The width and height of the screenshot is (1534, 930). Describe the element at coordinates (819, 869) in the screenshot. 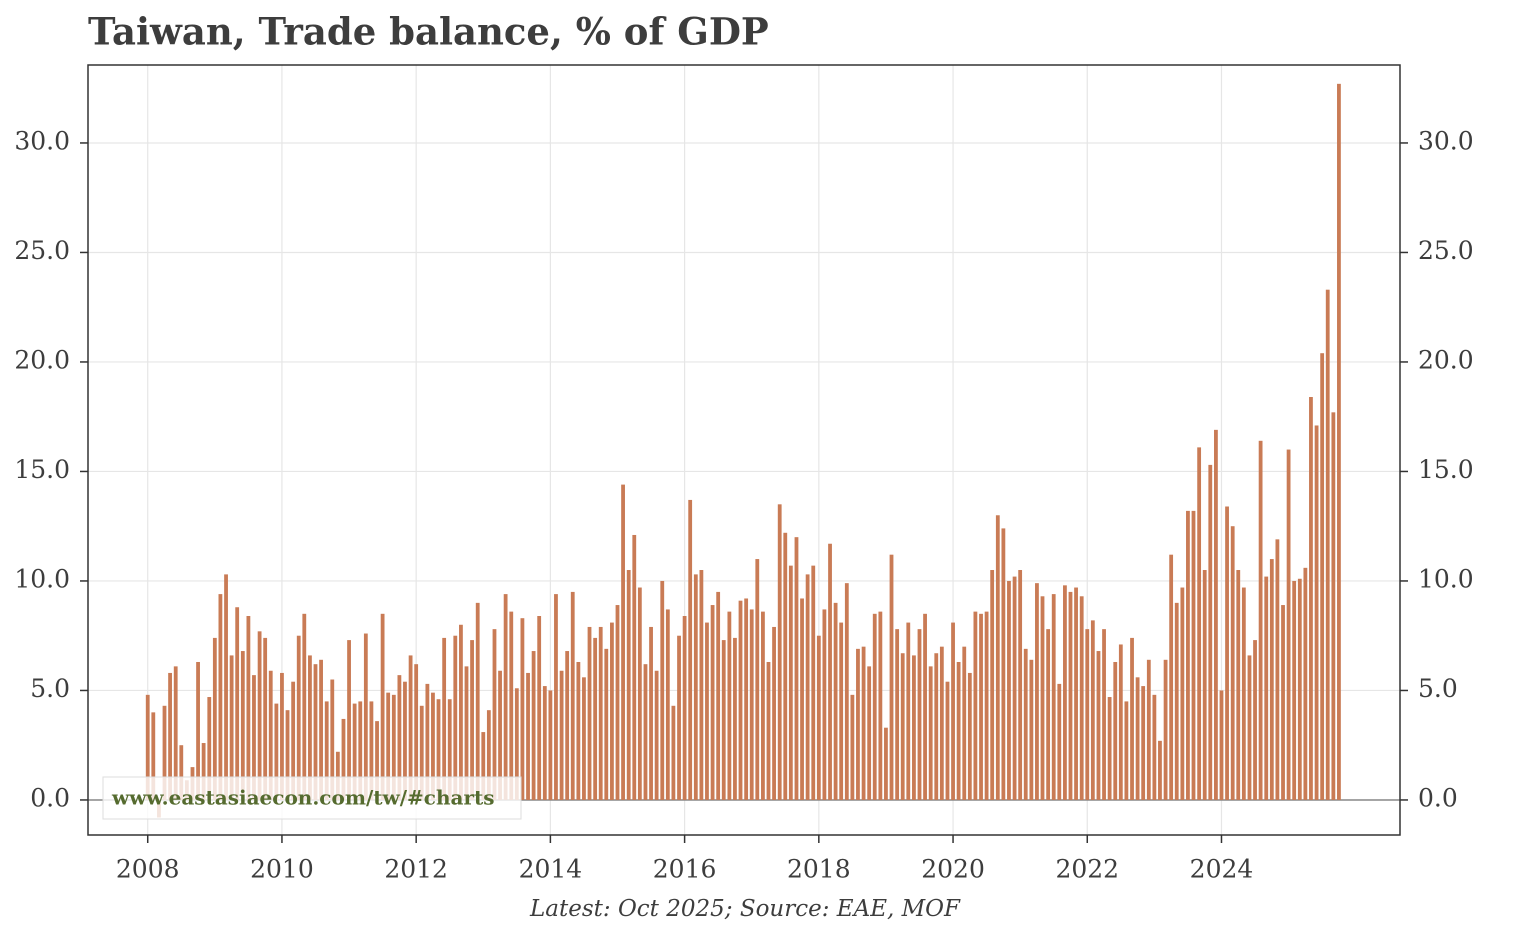

I see `x-tick-label: 2018` at that location.